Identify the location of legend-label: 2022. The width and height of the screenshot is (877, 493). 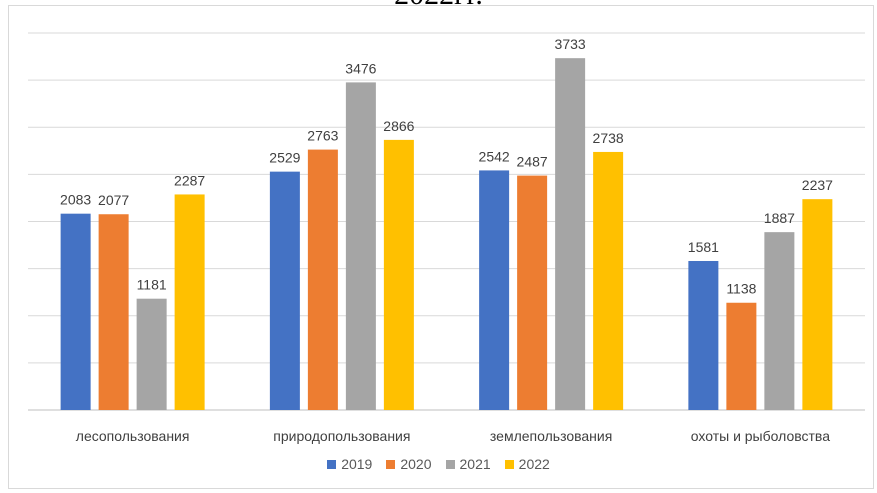
(534, 464).